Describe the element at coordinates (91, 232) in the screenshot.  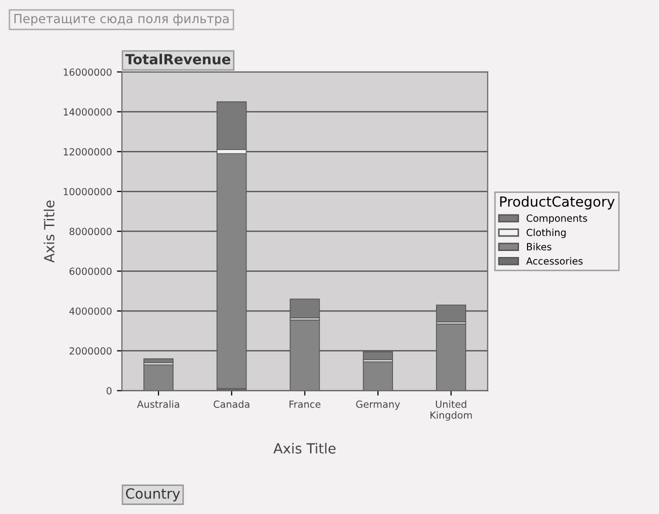
I see `y-tick-label: 8000000` at that location.